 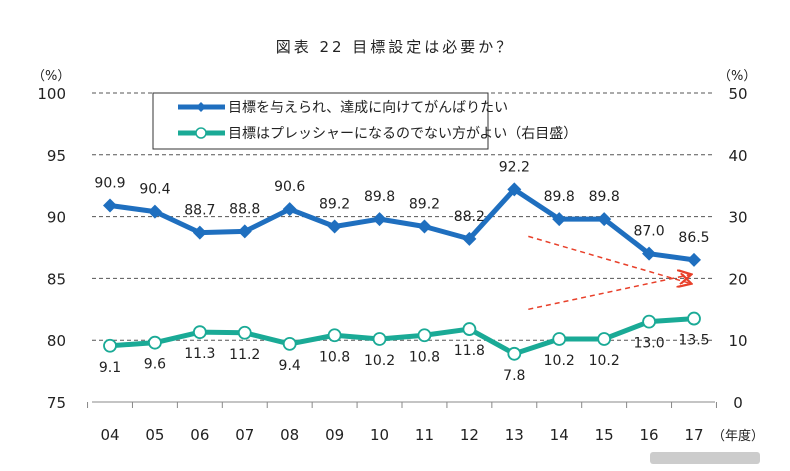 What do you see at coordinates (110, 368) in the screenshot?
I see `data-label: 9.1` at bounding box center [110, 368].